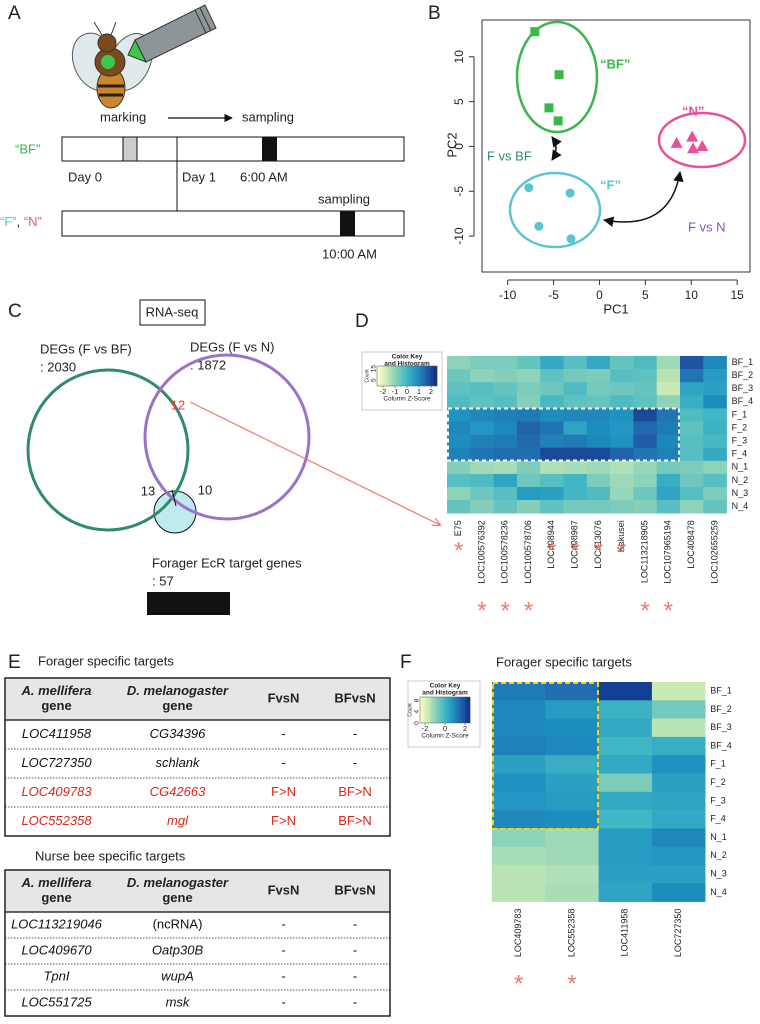 This screenshot has width=760, height=1024. Describe the element at coordinates (284, 889) in the screenshot. I see `table-header: FvsN` at that location.